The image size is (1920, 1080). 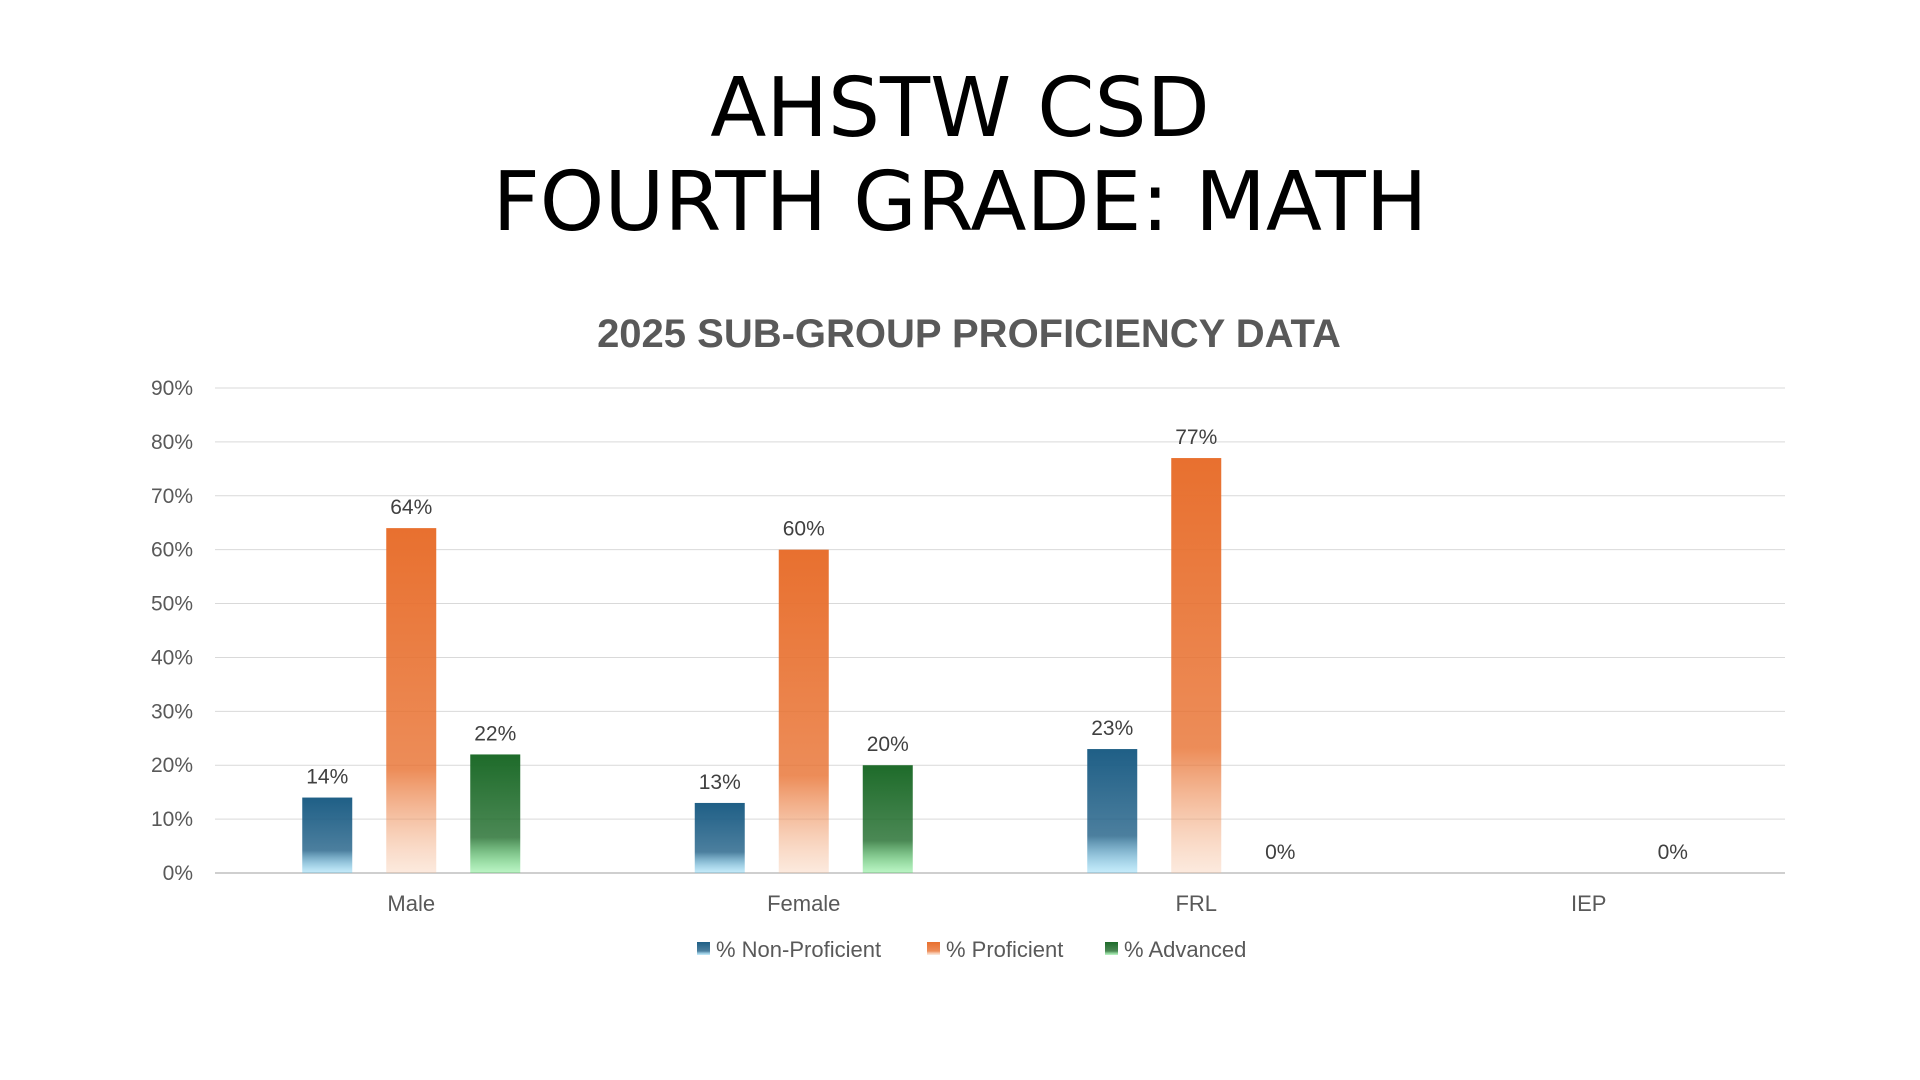 What do you see at coordinates (1588, 903) in the screenshot?
I see `x-tick-label: IEP` at bounding box center [1588, 903].